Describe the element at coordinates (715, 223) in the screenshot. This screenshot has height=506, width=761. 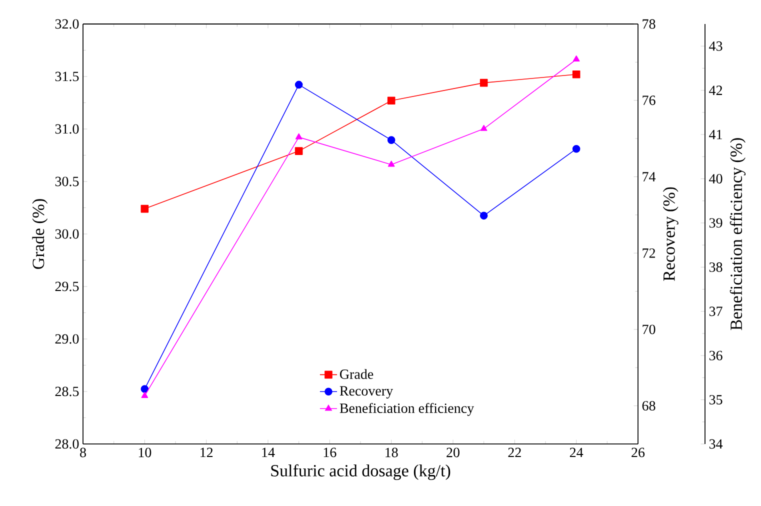
I see `y3-tick-label: 39` at that location.